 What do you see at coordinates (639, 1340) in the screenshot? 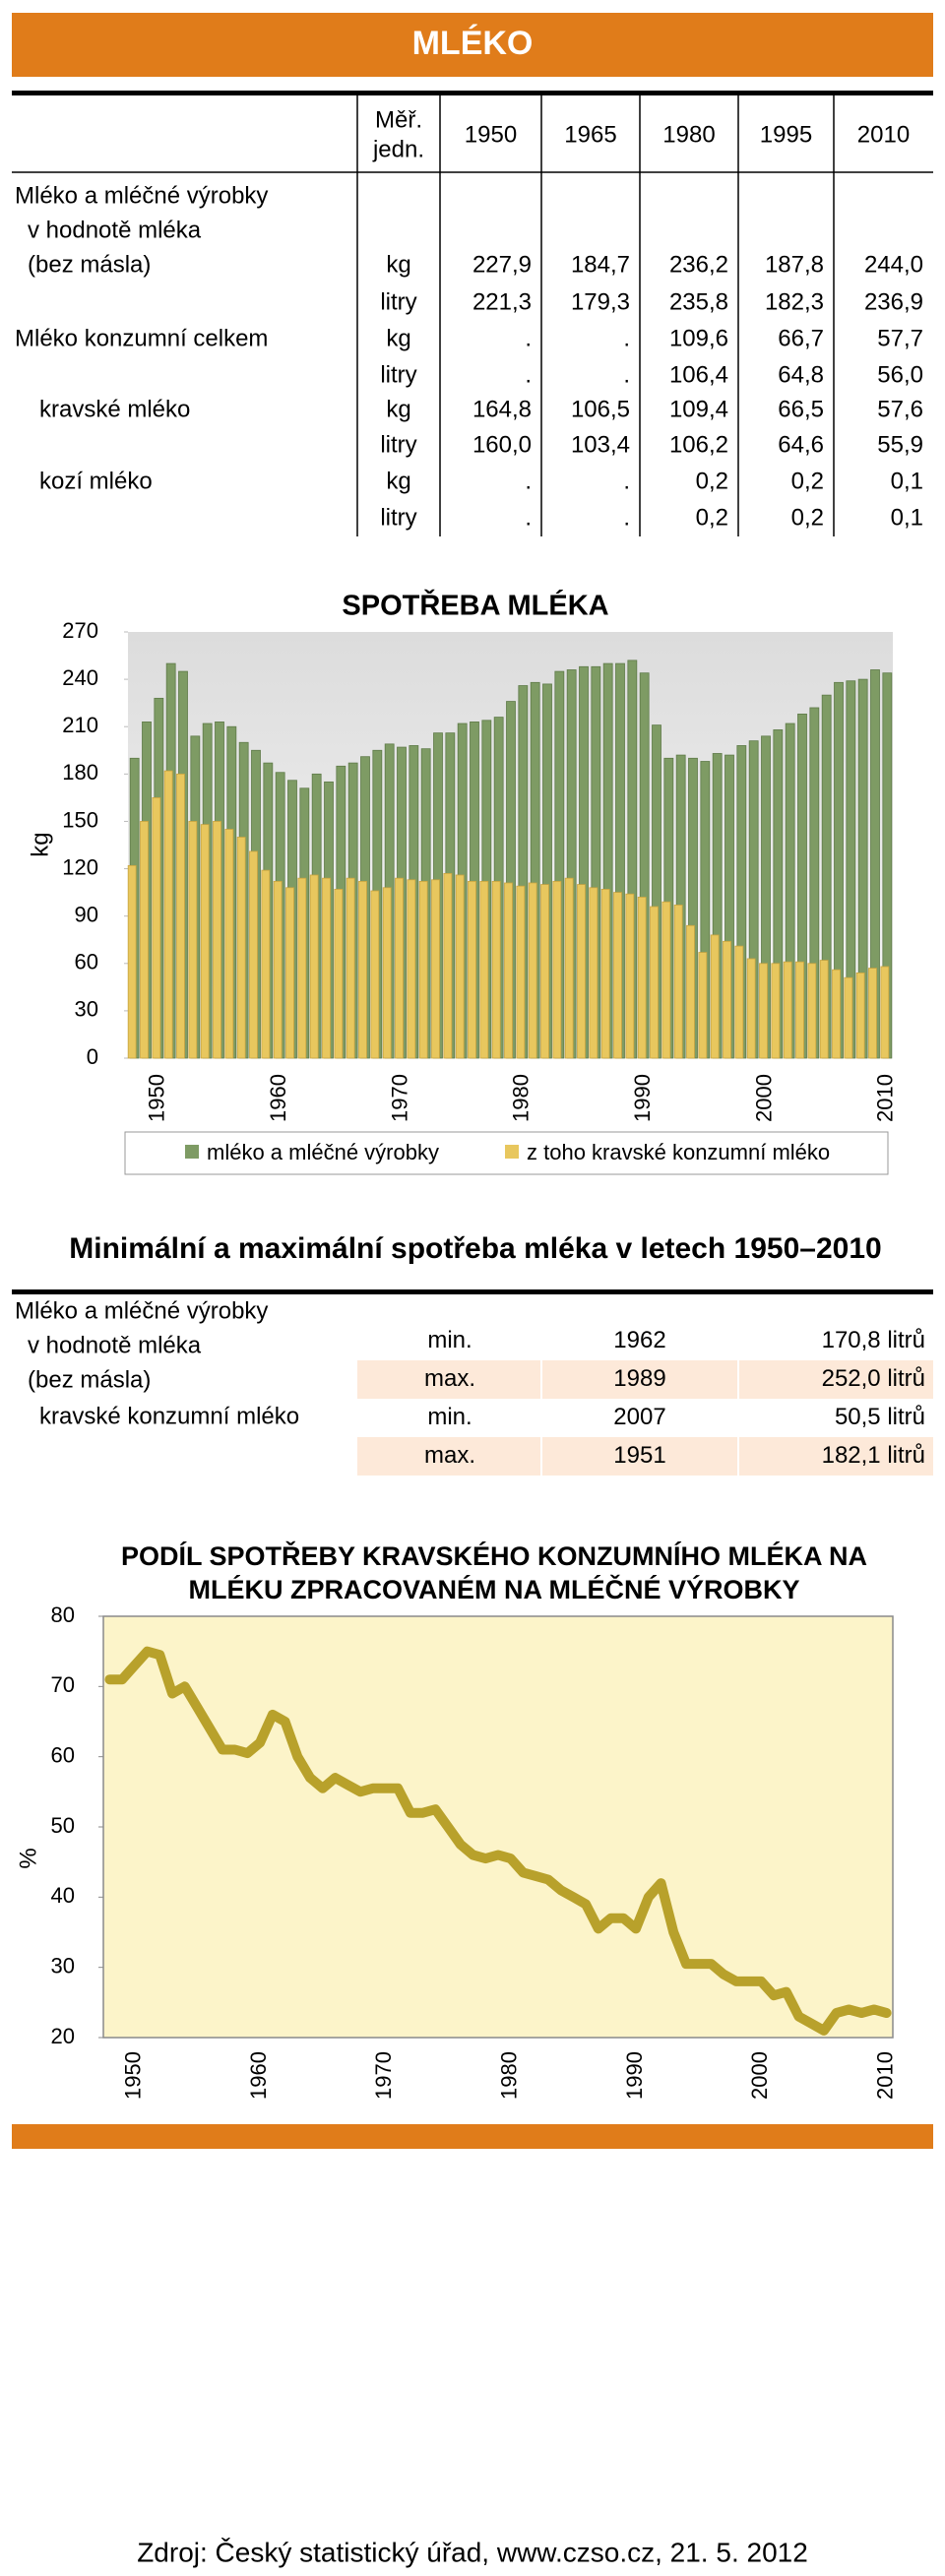
I see `cell-year: 1962` at bounding box center [639, 1340].